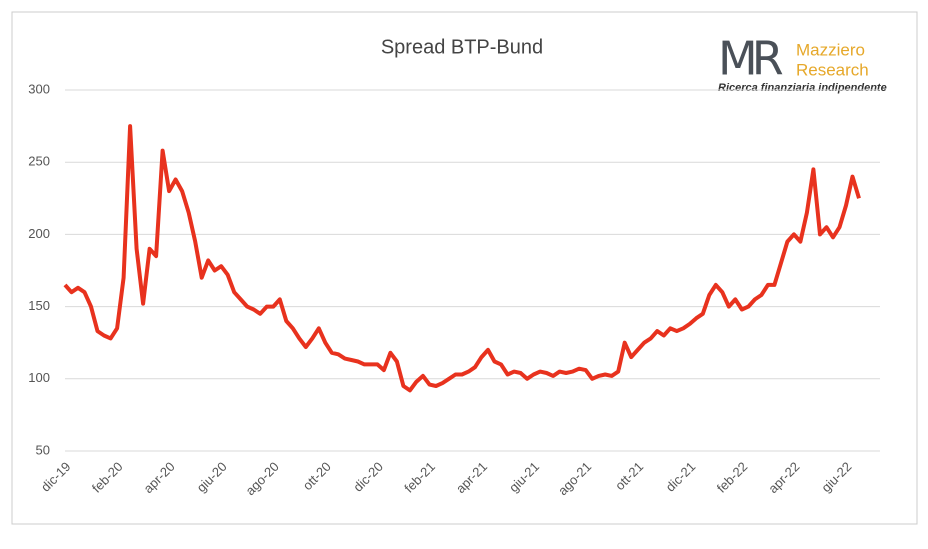  Describe the element at coordinates (832, 69) in the screenshot. I see `logo-name: Research` at that location.